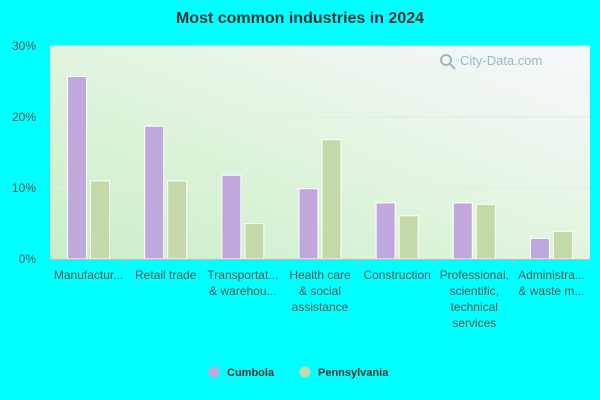  What do you see at coordinates (24, 117) in the screenshot?
I see `y-tick-label: 20%` at bounding box center [24, 117].